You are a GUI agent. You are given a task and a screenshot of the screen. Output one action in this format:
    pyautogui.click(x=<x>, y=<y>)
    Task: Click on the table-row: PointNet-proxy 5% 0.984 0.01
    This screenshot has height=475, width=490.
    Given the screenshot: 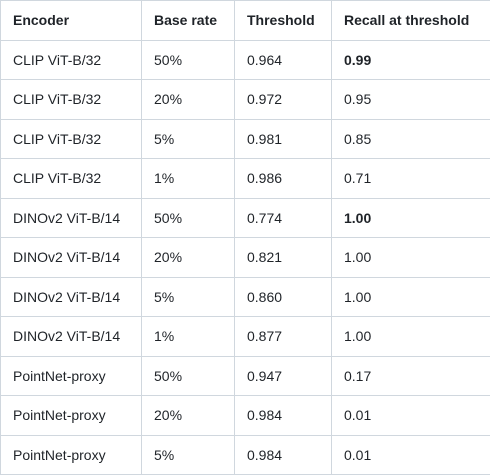 What is the action you would take?
    pyautogui.click(x=245, y=454)
    